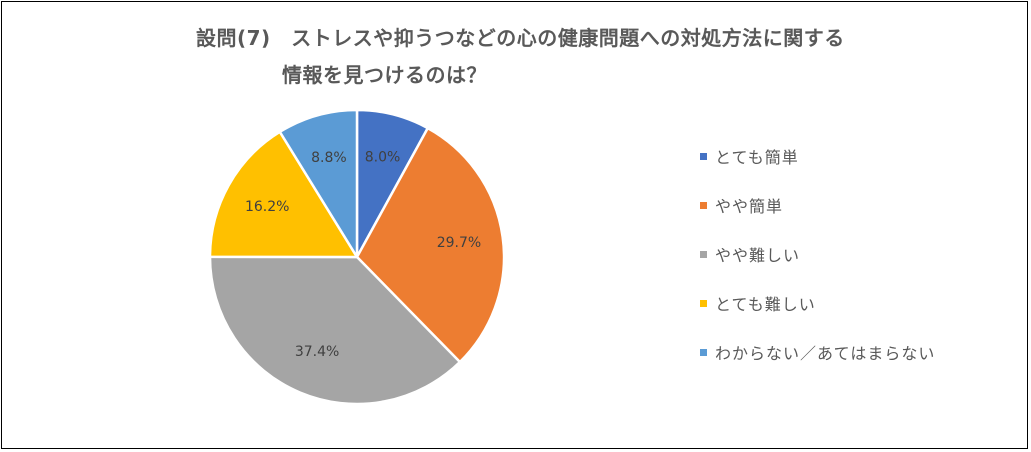  I want to click on data-label-fairly-difficult: 37.4%, so click(317, 352).